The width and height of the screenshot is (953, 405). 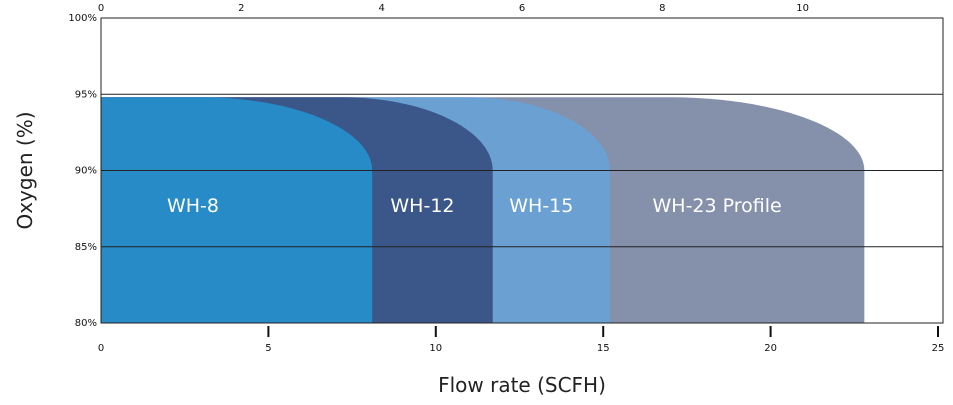 What do you see at coordinates (522, 385) in the screenshot?
I see `x-axis-title: Flow rate (SCFH)` at bounding box center [522, 385].